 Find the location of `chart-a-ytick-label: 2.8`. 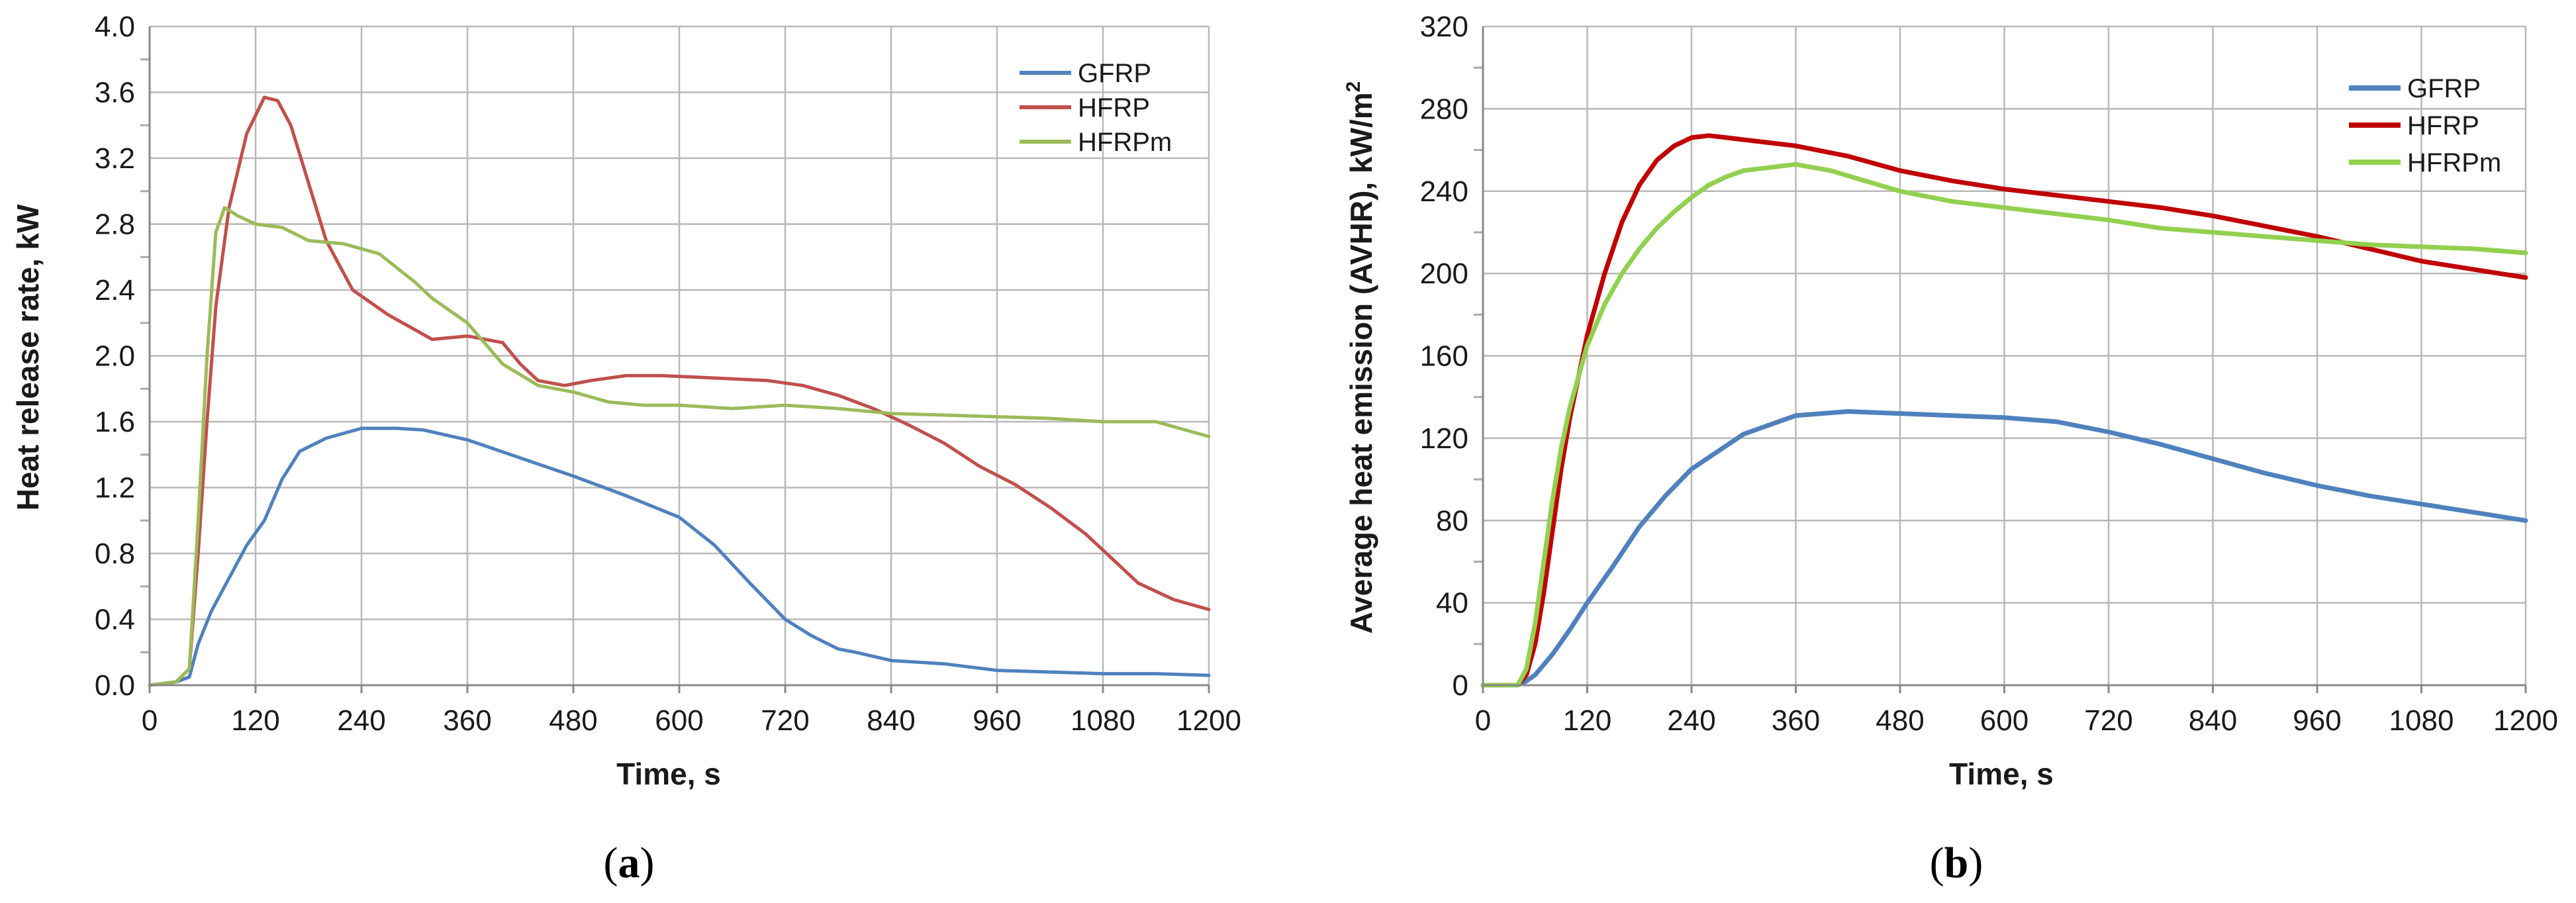

chart-a-ytick-label: 2.8 is located at coordinates (115, 225).